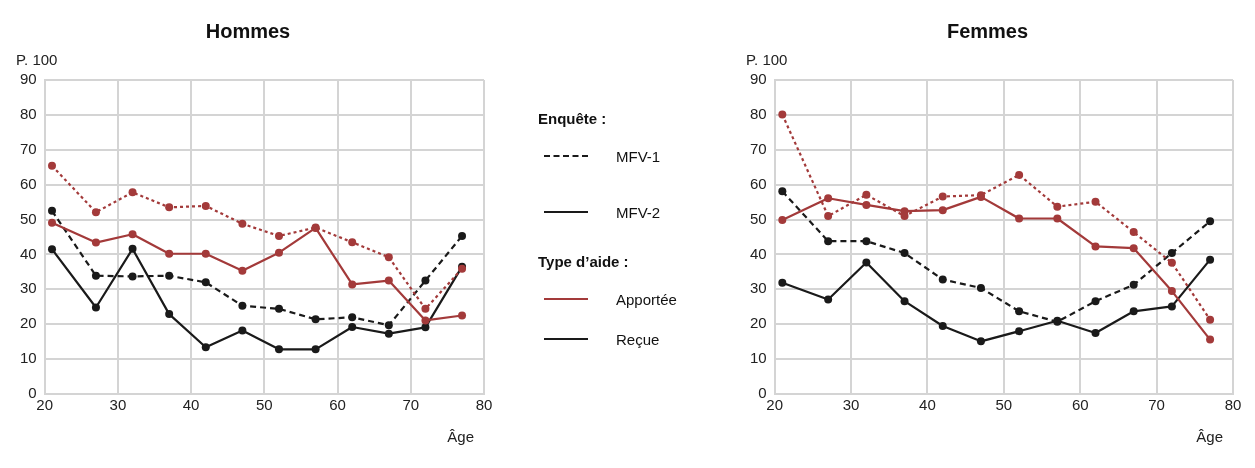  I want to click on x-tick-label: 50, so click(1004, 405).